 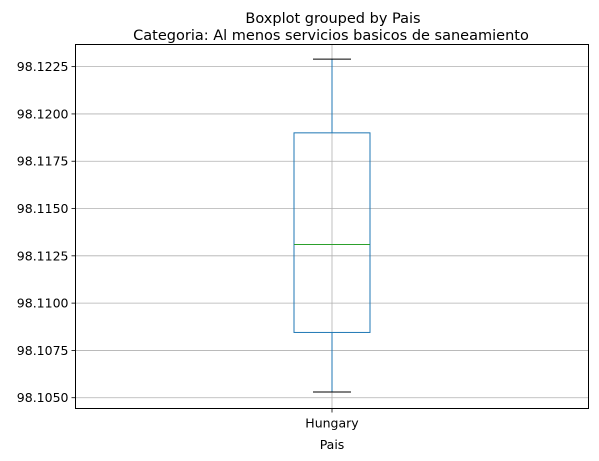 I want to click on y-tick-label: 98.1125, so click(x=43, y=255).